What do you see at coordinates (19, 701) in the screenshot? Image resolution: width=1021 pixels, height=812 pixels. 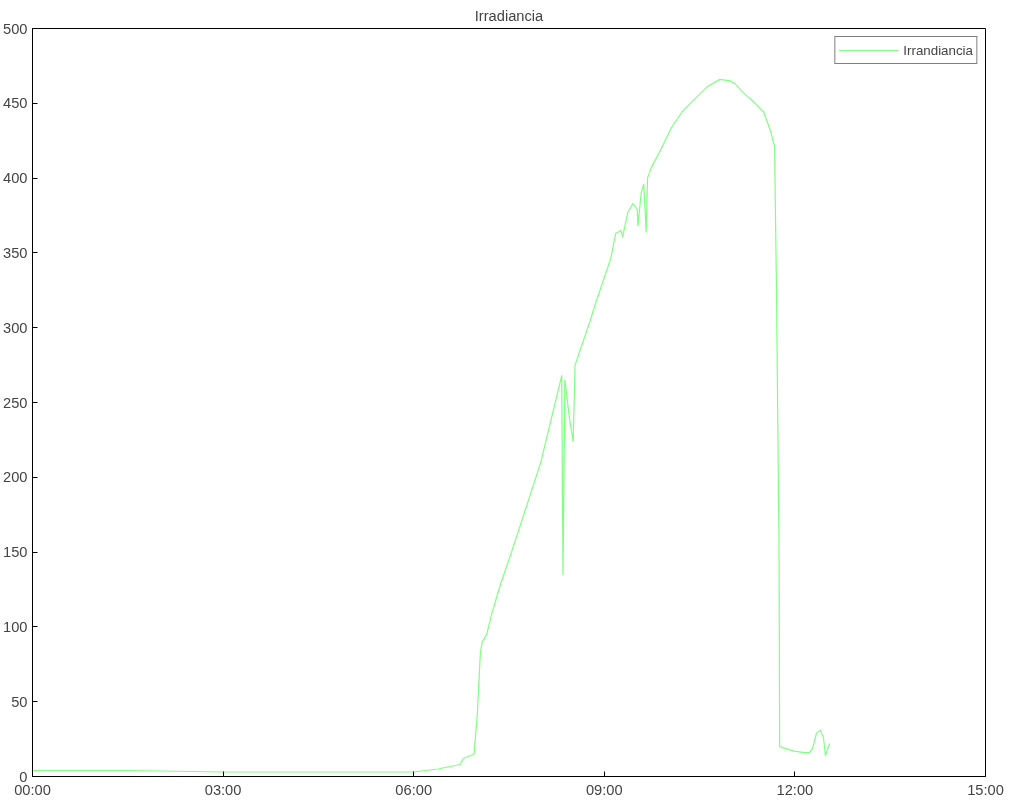 I see `y-tick-label: 50` at bounding box center [19, 701].